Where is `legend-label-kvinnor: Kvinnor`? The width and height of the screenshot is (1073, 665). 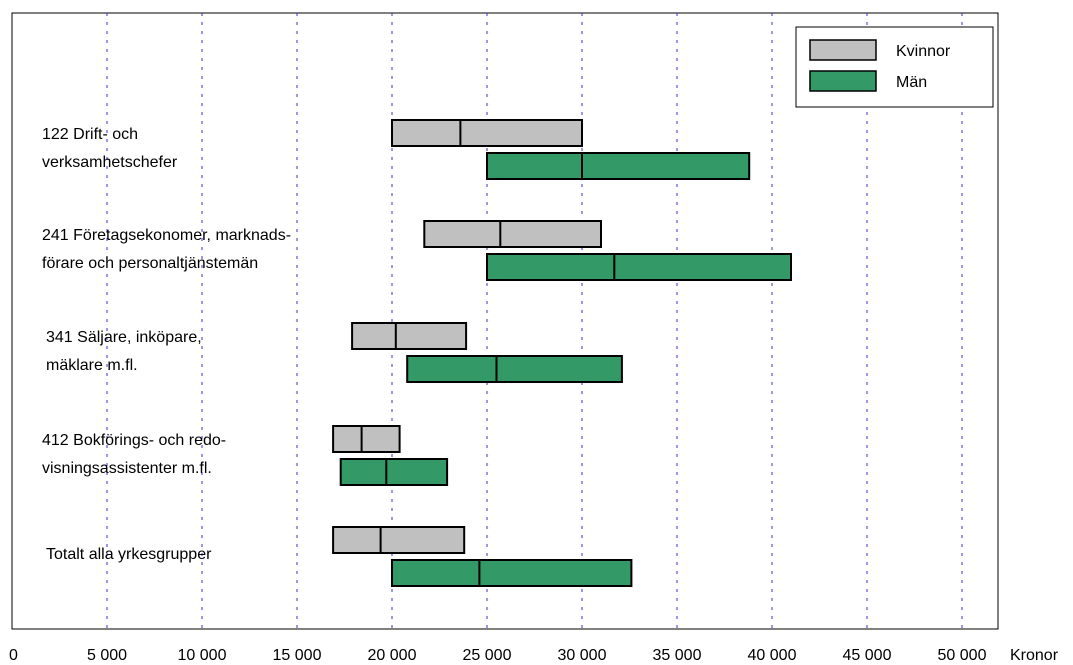
legend-label-kvinnor: Kvinnor is located at coordinates (923, 51).